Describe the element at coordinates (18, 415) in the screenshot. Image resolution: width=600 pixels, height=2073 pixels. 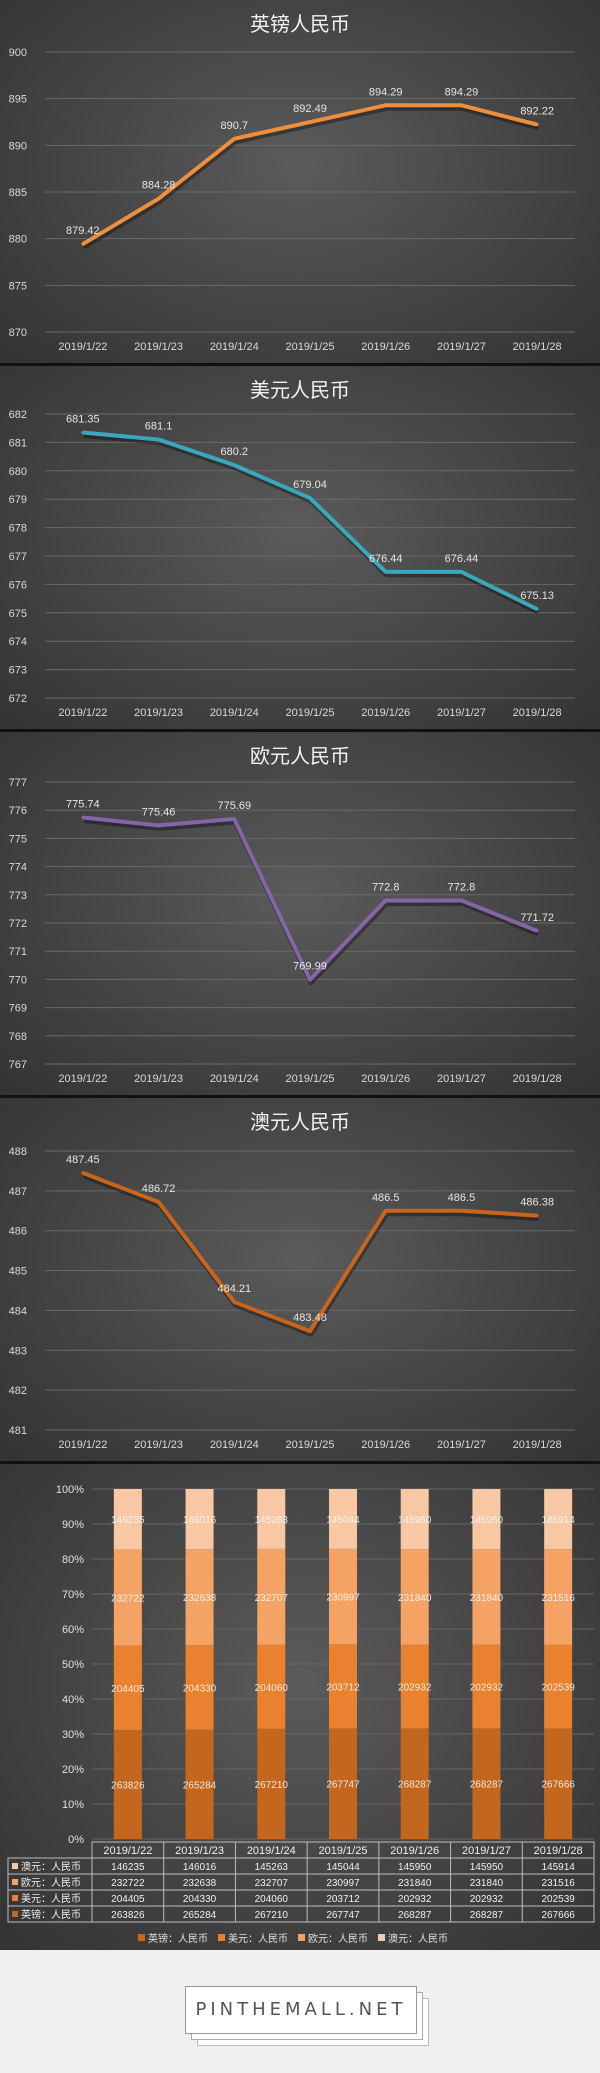
I see `y-tick-label: 682` at that location.